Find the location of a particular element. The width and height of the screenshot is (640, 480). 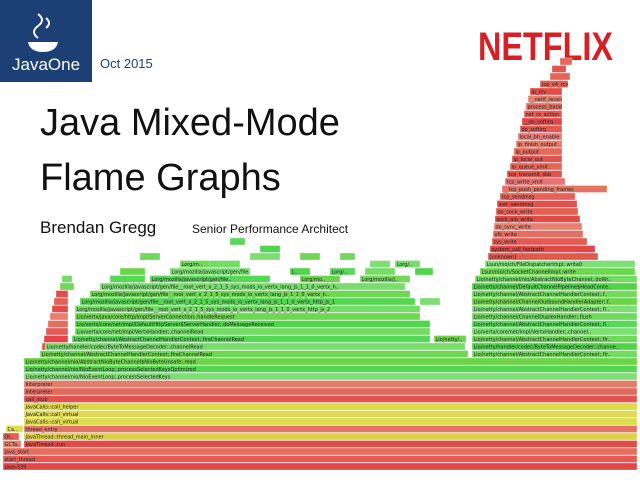

frame-label: JavaCalls::call_helper is located at coordinates (52, 407).